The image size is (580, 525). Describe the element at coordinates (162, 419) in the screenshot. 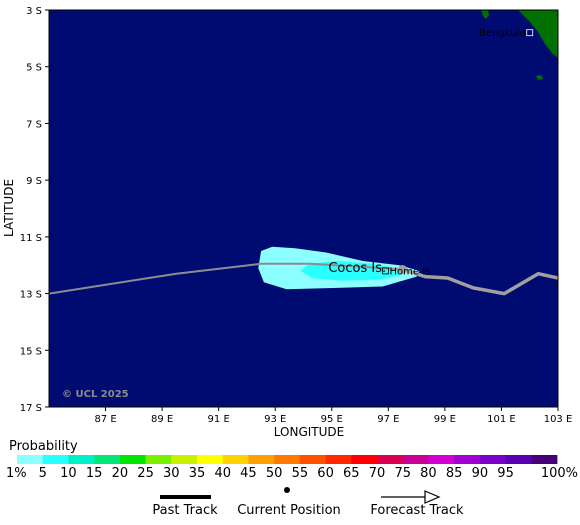

I see `lon-tick-label: 89 E` at that location.